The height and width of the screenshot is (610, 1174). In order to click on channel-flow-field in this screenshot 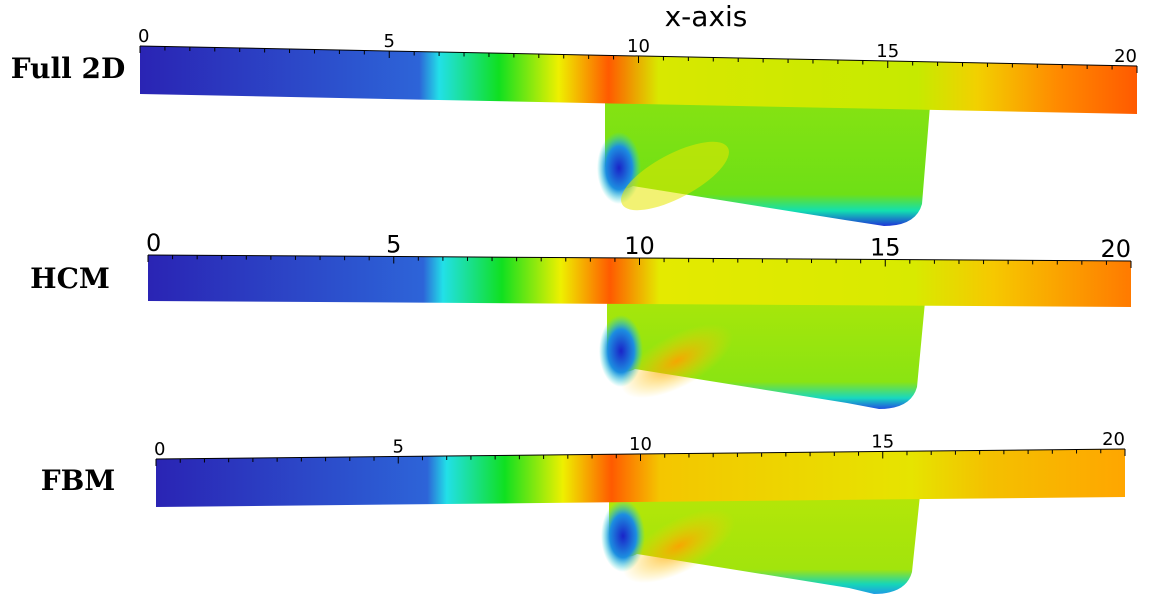, I will do `click(639, 281)`.